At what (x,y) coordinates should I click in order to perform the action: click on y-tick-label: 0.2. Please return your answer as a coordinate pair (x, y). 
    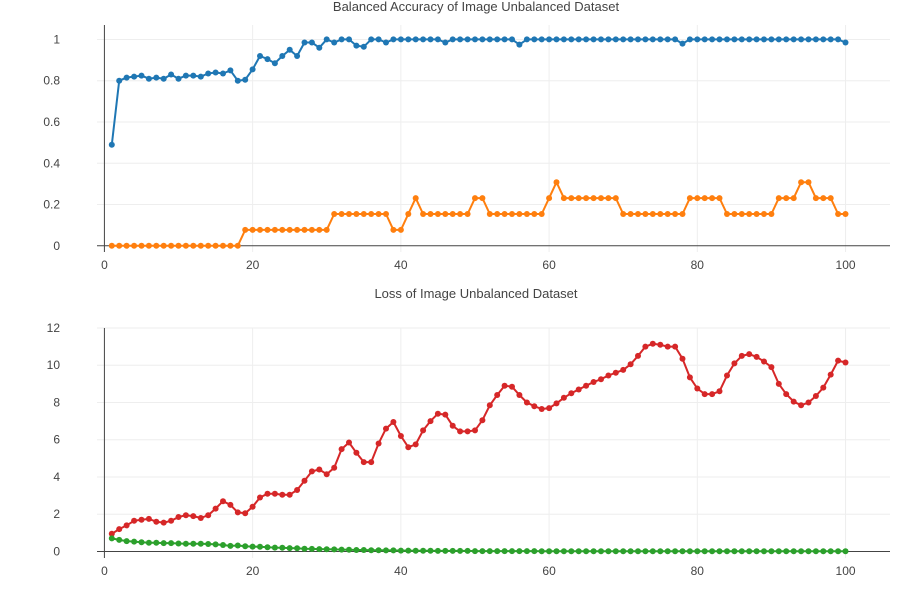
    Looking at the image, I should click on (51, 205).